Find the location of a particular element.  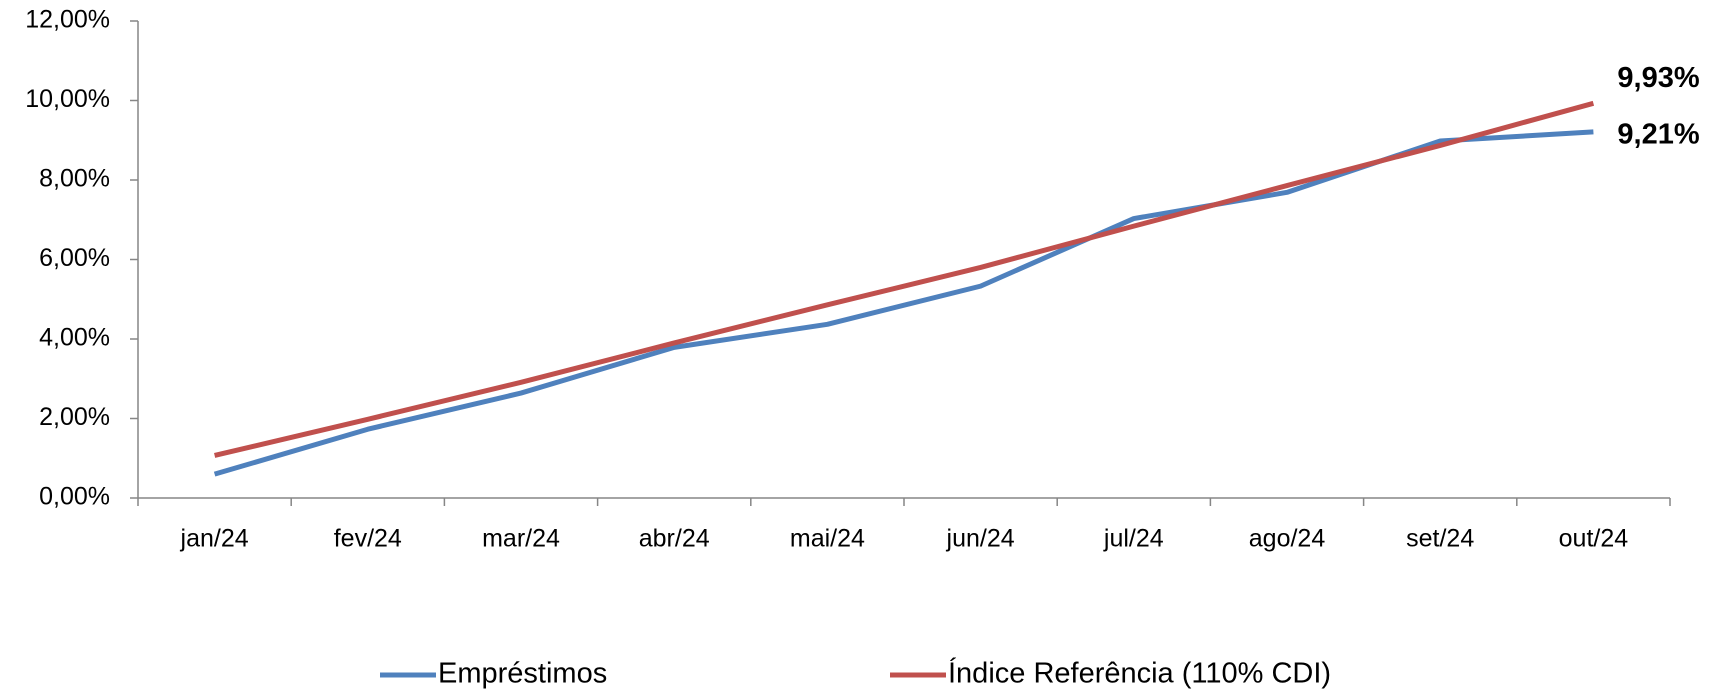

x-tick-label: abr/24 is located at coordinates (674, 539).